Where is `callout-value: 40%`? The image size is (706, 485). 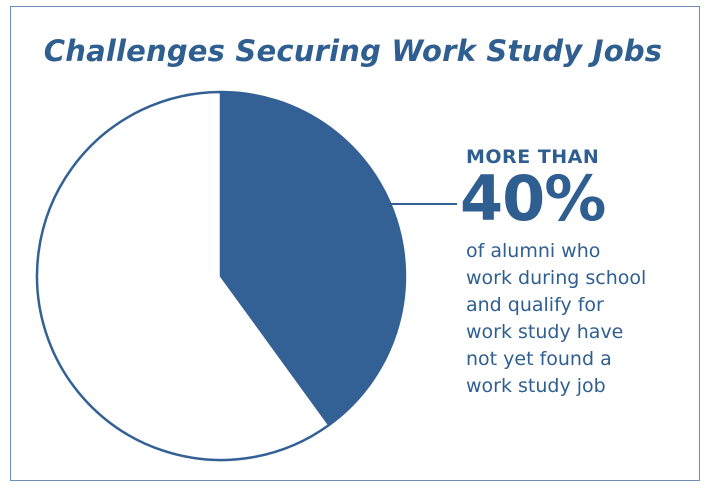
callout-value: 40% is located at coordinates (533, 198).